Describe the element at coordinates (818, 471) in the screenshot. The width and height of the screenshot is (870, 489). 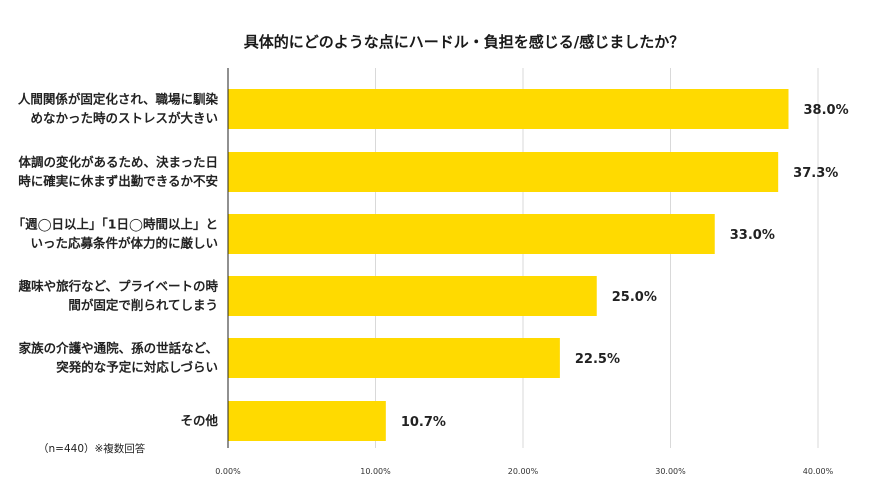
I see `x-tick-label: 40.00%` at that location.